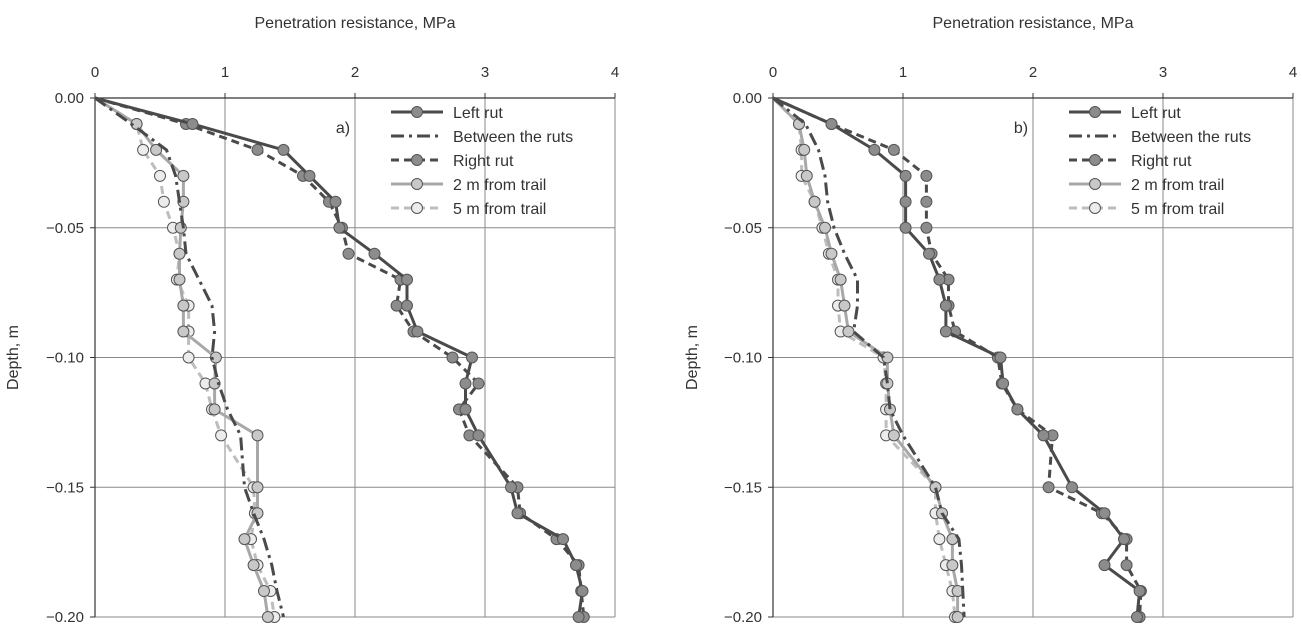 The width and height of the screenshot is (1302, 628). What do you see at coordinates (743, 487) in the screenshot?
I see `y-tick-label: −0.15` at bounding box center [743, 487].